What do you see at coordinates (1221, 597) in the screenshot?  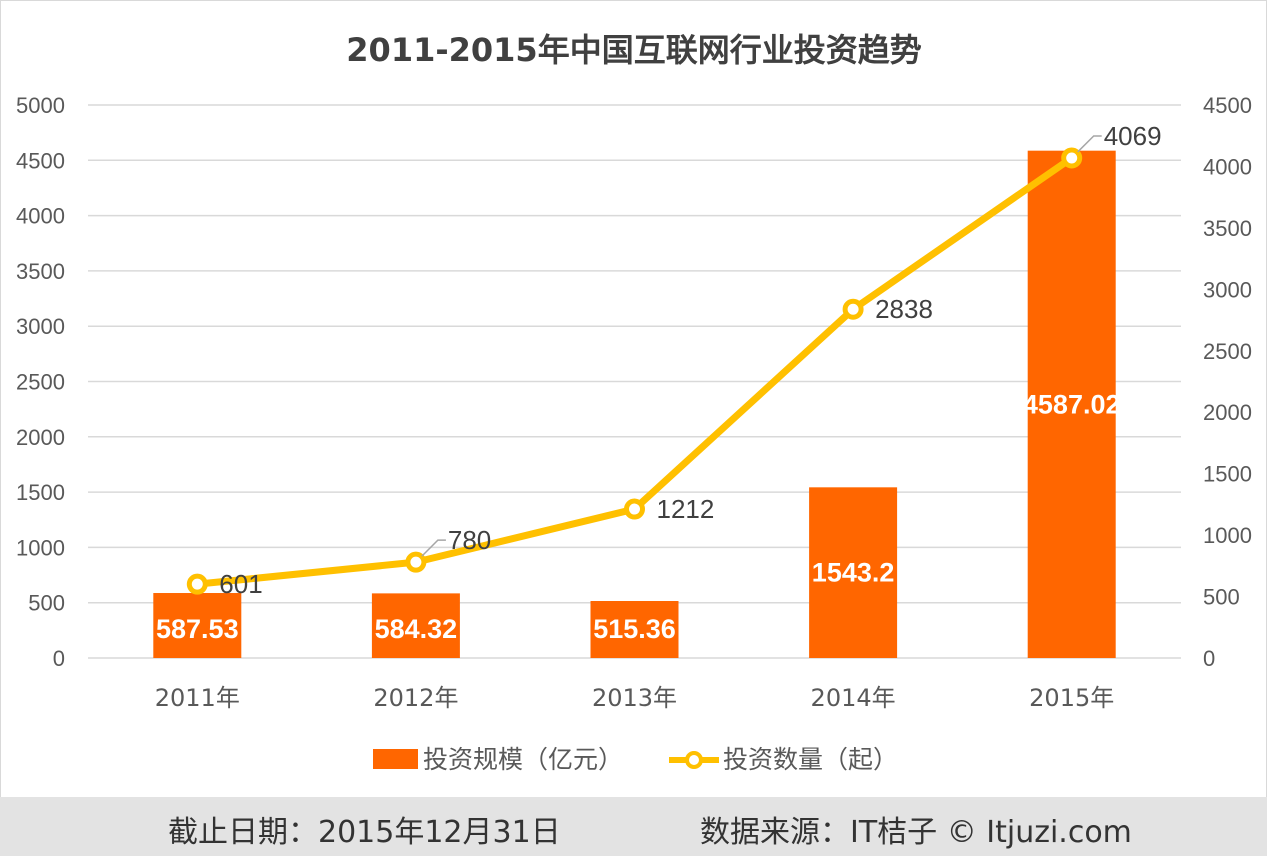 I see `right-tick-label: 500` at bounding box center [1221, 597].